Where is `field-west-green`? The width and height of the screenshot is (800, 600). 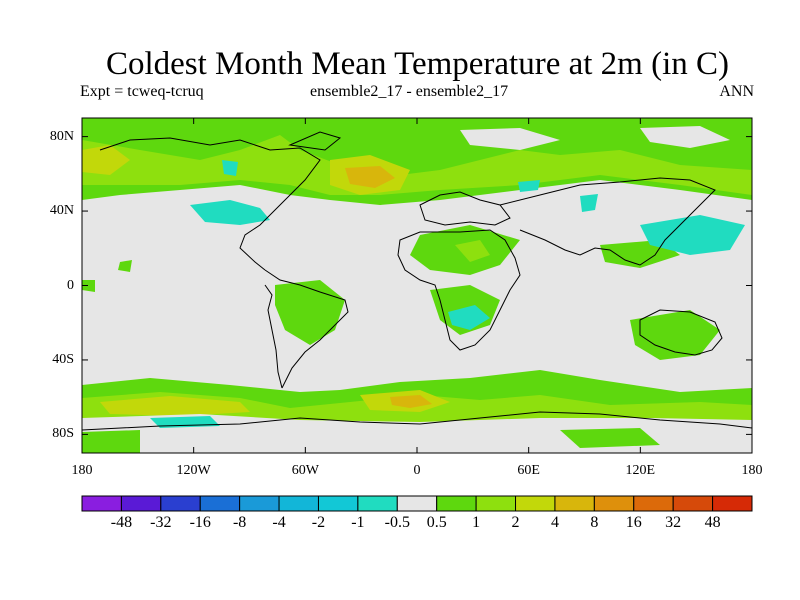
field-west-green is located at coordinates (88, 286).